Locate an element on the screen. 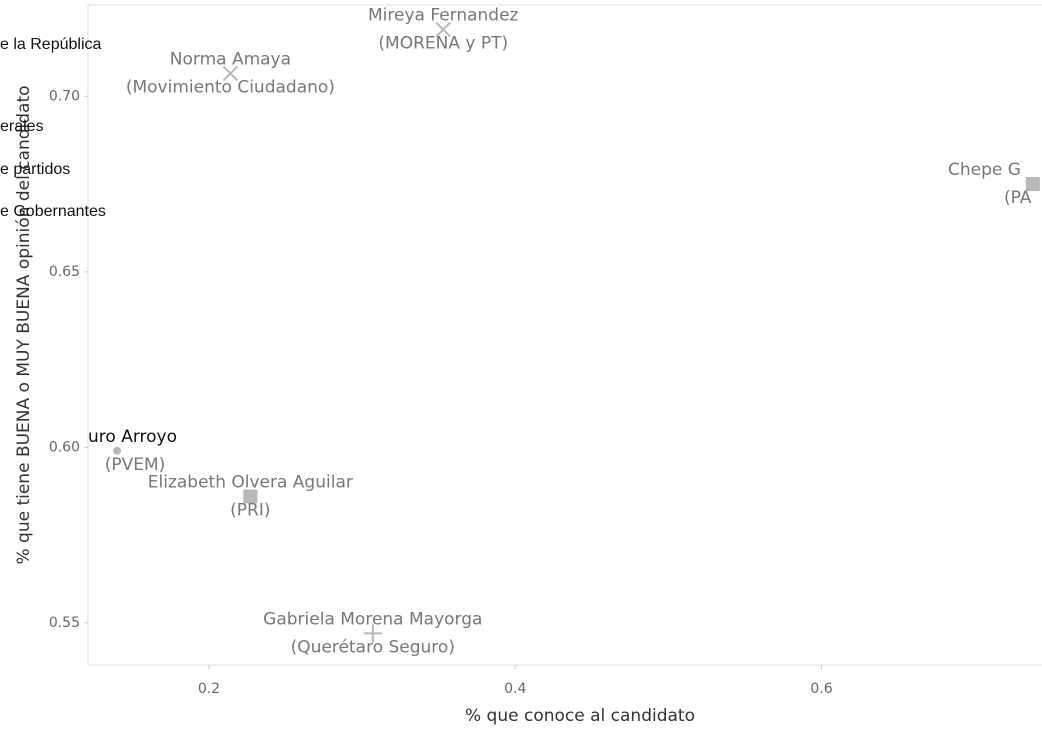 This screenshot has height=729, width=1042. point-party: (MORENA y PT) is located at coordinates (443, 44).